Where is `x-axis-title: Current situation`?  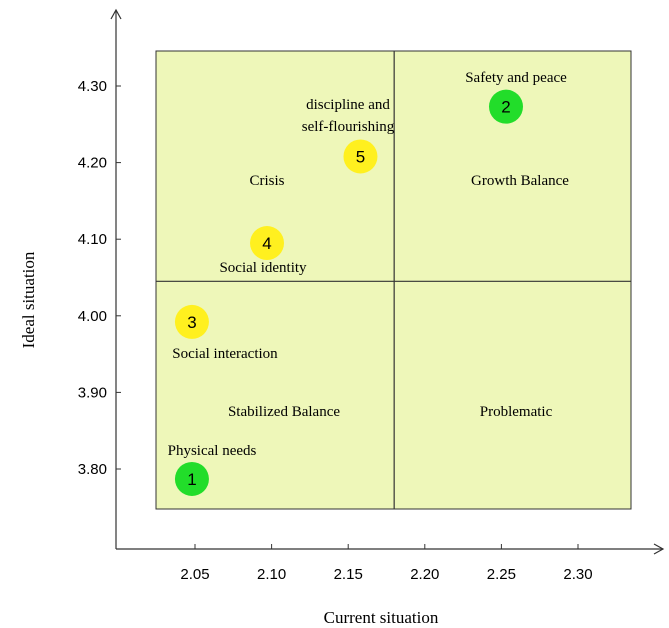 x-axis-title: Current situation is located at coordinates (381, 617).